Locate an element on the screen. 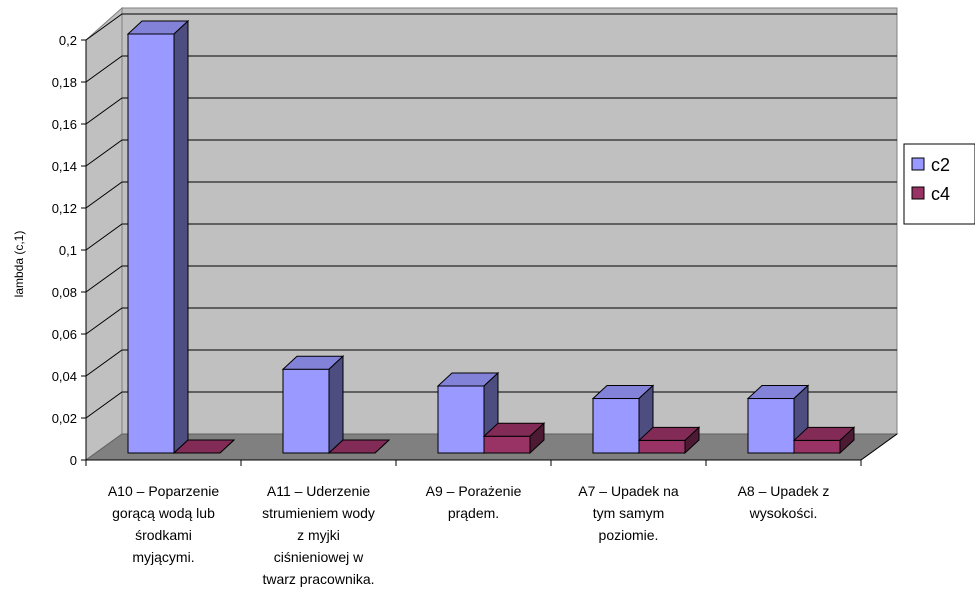  x-category-label: tym samym is located at coordinates (629, 513).